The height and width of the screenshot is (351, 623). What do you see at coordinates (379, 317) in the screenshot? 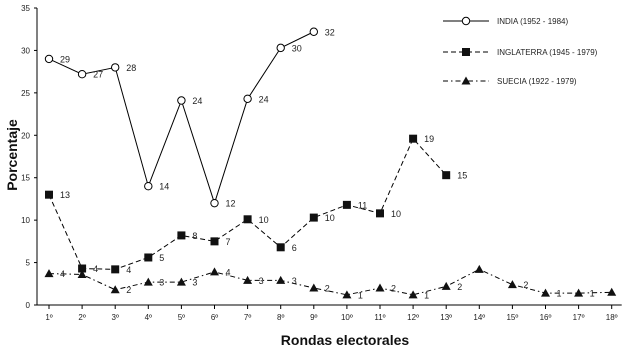
I see `x-tick-label: 11º` at bounding box center [379, 317].